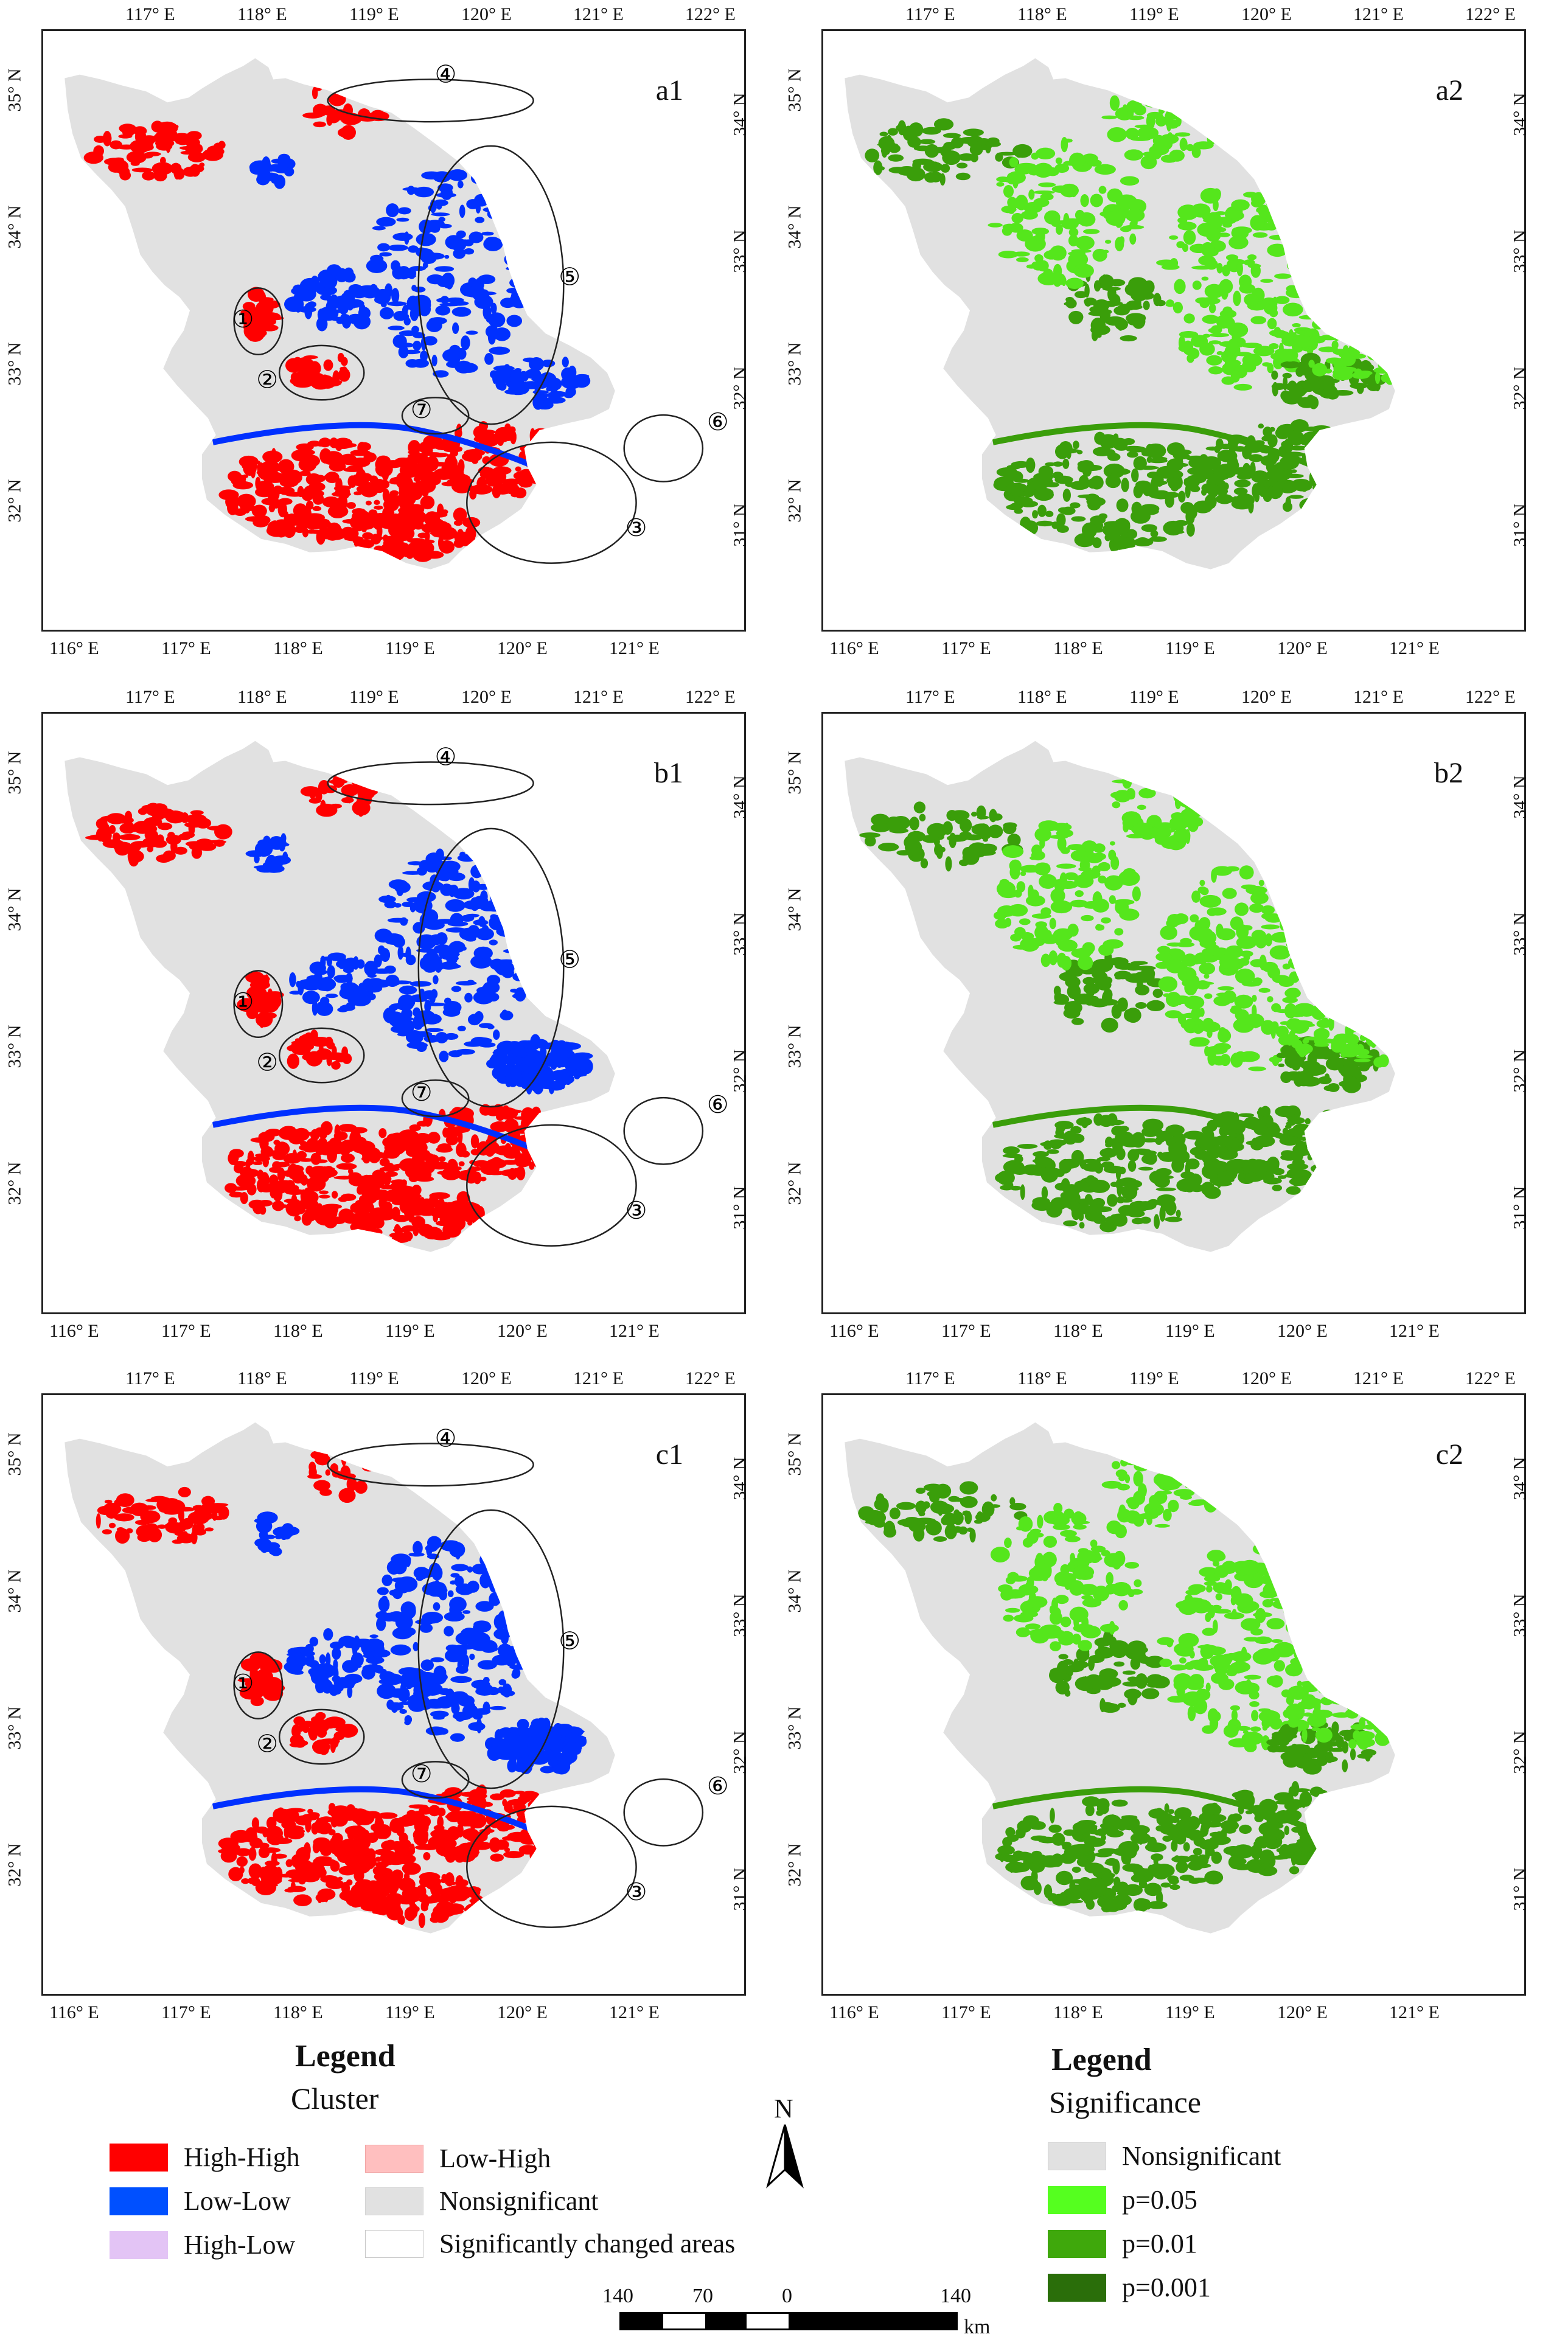 Image resolution: width=1568 pixels, height=2351 pixels. I want to click on right-latitude-tick: 34° N, so click(1520, 1479).